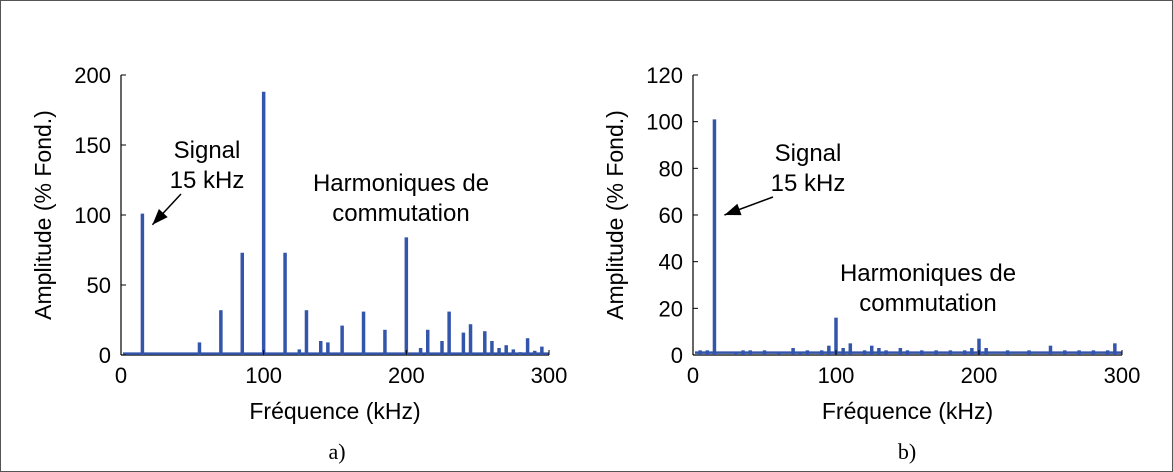 The height and width of the screenshot is (472, 1173). What do you see at coordinates (336, 451) in the screenshot?
I see `panel-caption: a)` at bounding box center [336, 451].